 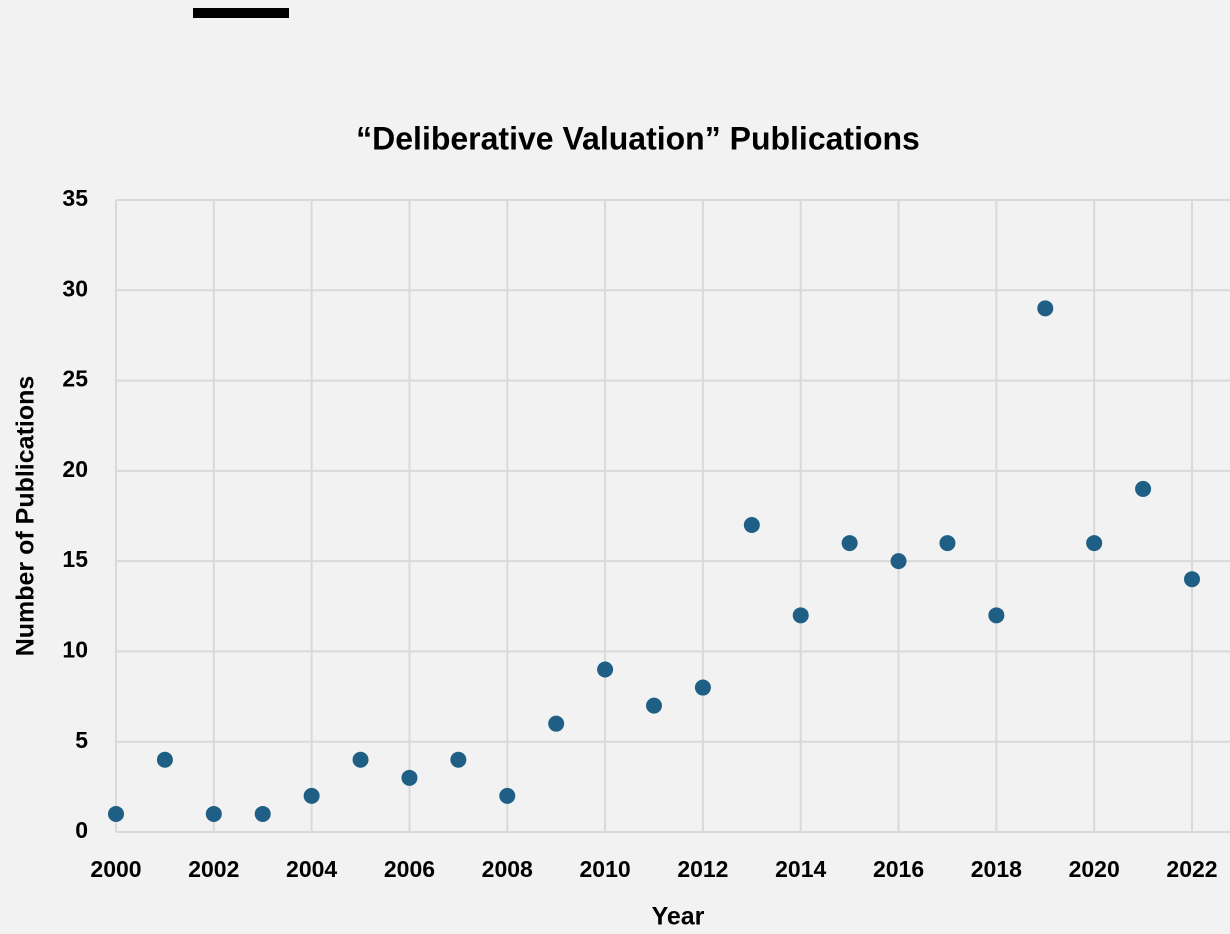 I want to click on x-tick-label: 2012, so click(x=702, y=869).